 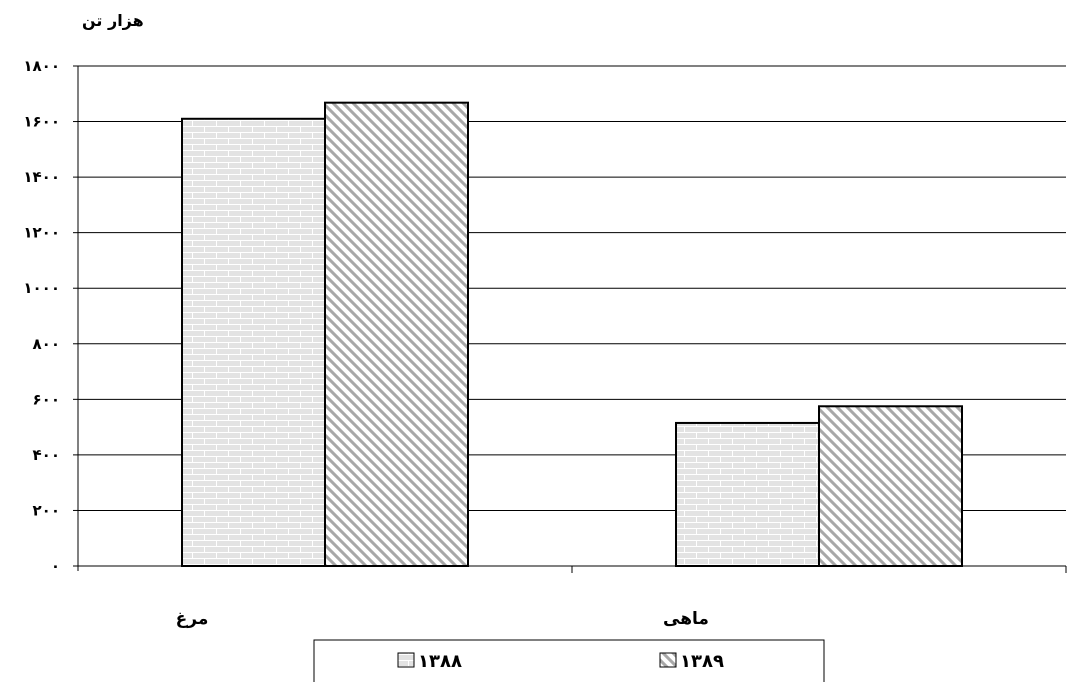 I want to click on y-tick-label-0: ۰, so click(x=55, y=566).